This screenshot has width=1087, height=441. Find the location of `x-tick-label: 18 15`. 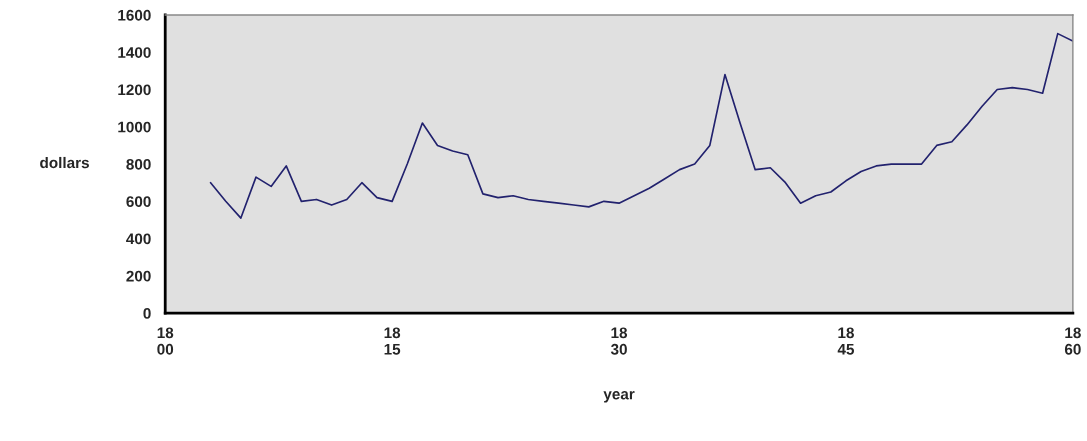

x-tick-label: 18 15 is located at coordinates (392, 341).